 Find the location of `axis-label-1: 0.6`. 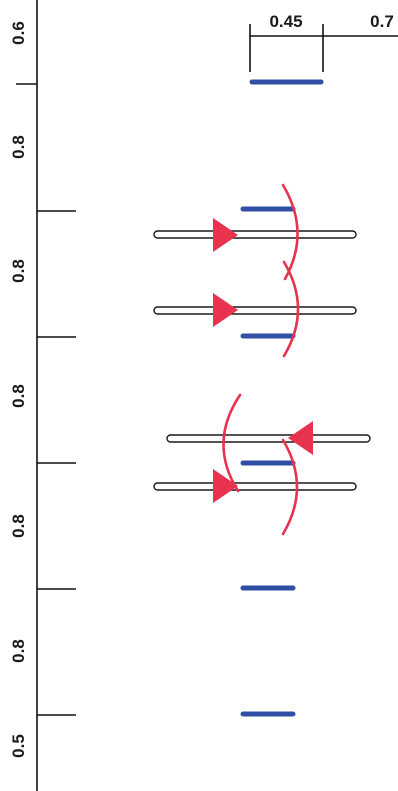

axis-label-1: 0.6 is located at coordinates (18, 33).